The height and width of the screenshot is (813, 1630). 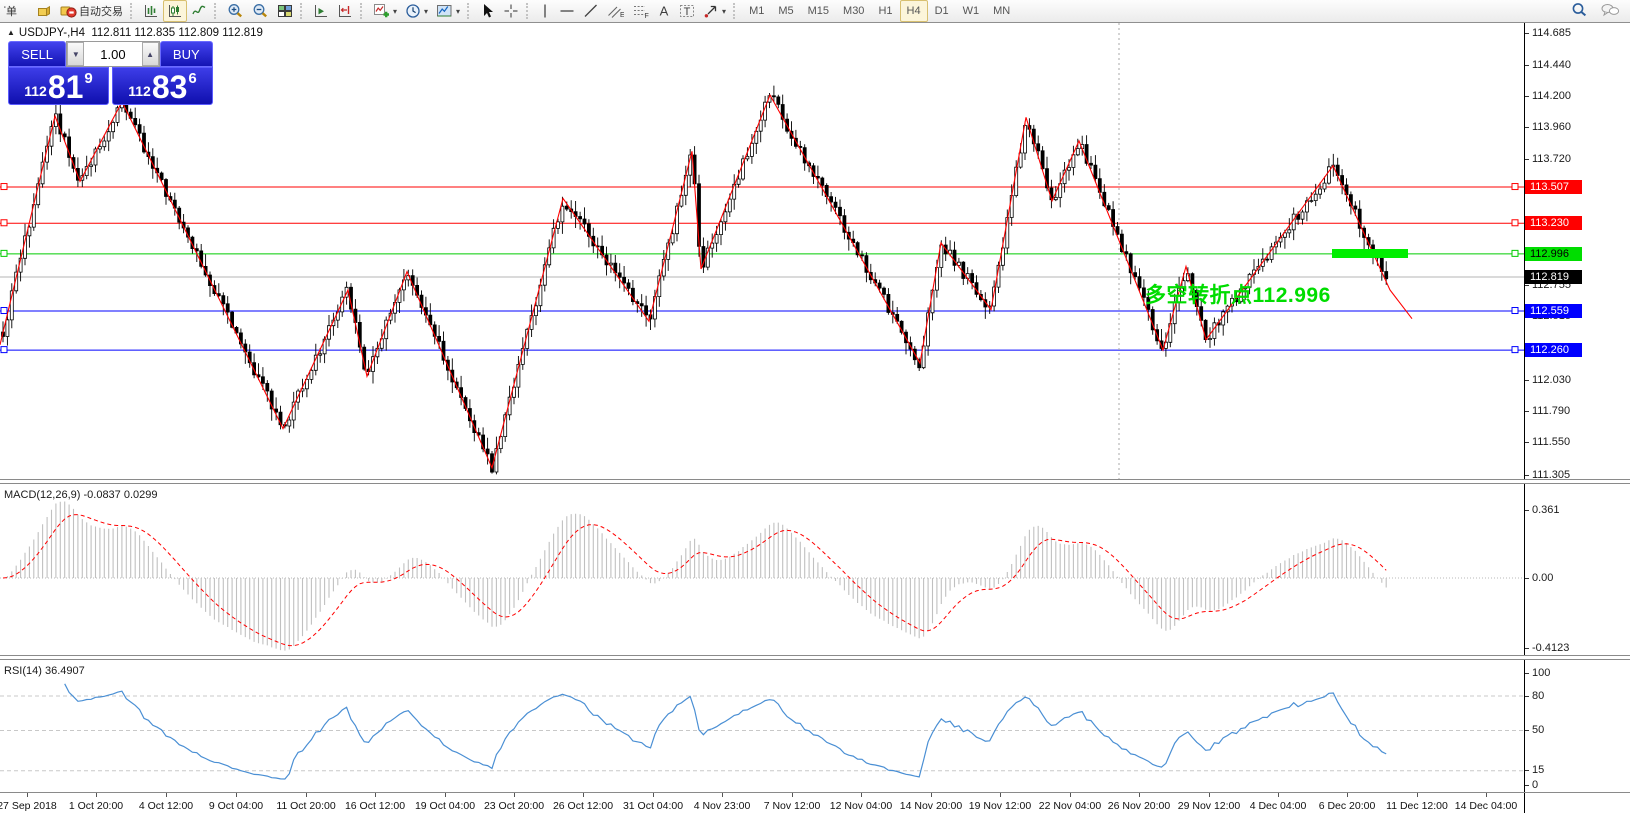 I want to click on search-icon, so click(x=1579, y=11).